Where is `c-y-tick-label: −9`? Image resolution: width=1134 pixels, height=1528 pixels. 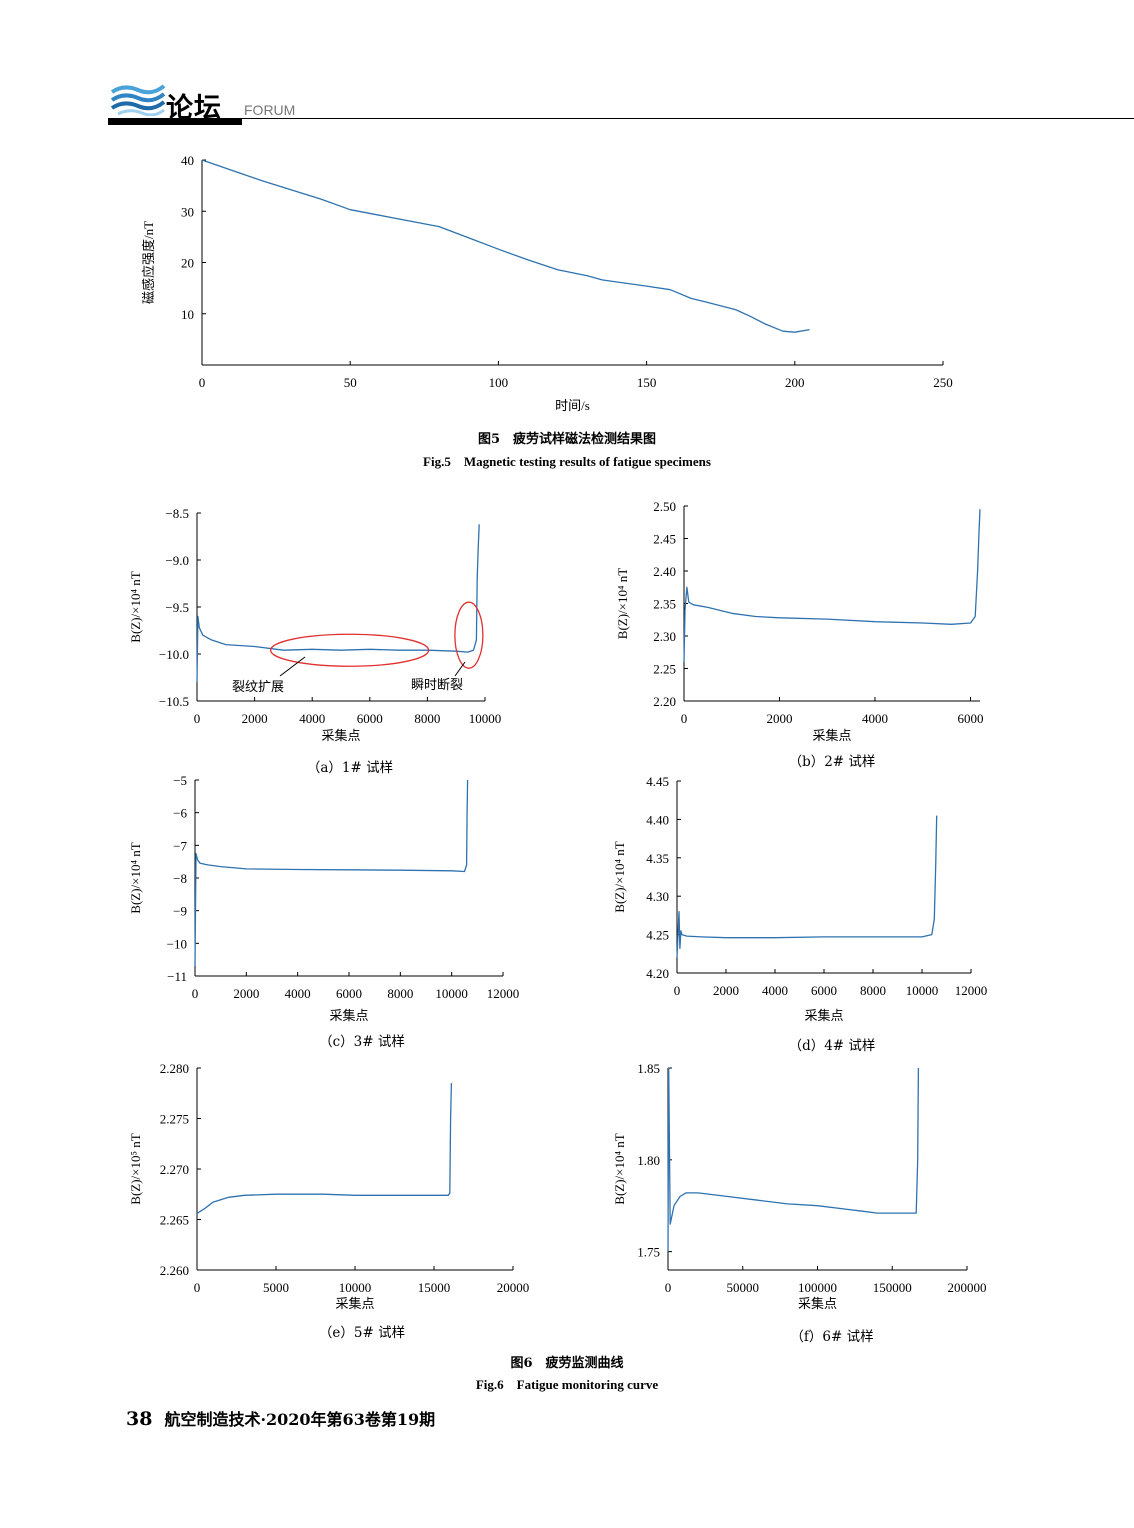
c-y-tick-label: −9 is located at coordinates (180, 911).